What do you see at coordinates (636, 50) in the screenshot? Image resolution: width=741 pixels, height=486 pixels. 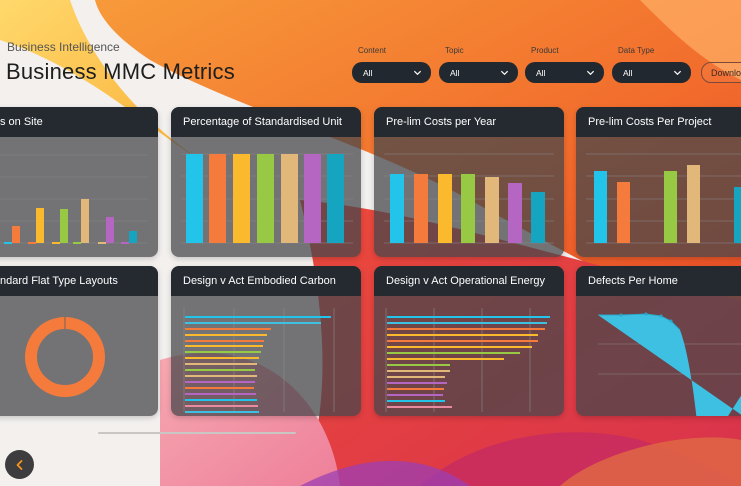 I see `data-type-filter-label: Data Type` at bounding box center [636, 50].